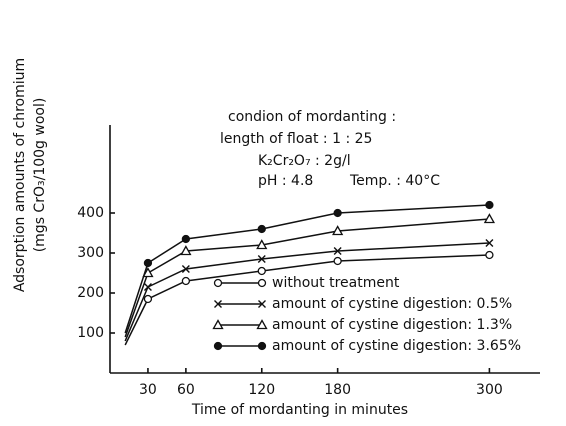  What do you see at coordinates (337, 390) in the screenshot?
I see `x-tick-label: 180` at bounding box center [337, 390].